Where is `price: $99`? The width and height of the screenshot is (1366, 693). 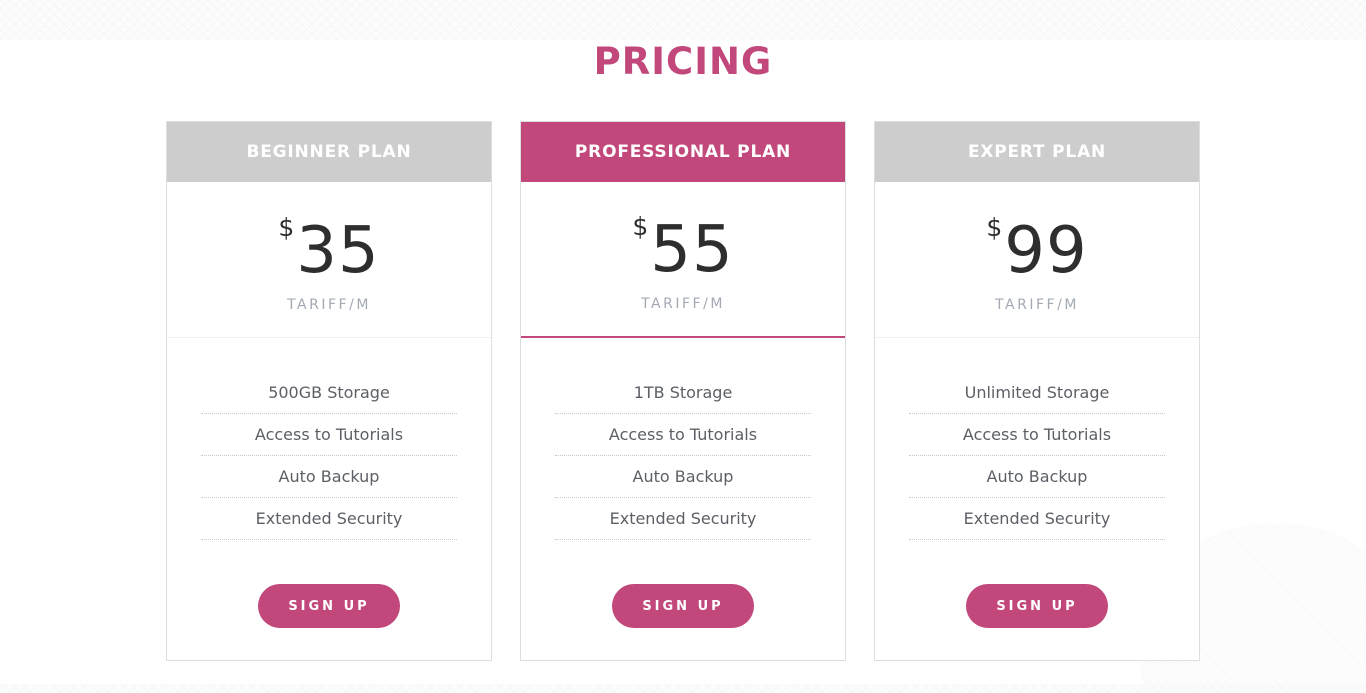
price: $99 is located at coordinates (1036, 249).